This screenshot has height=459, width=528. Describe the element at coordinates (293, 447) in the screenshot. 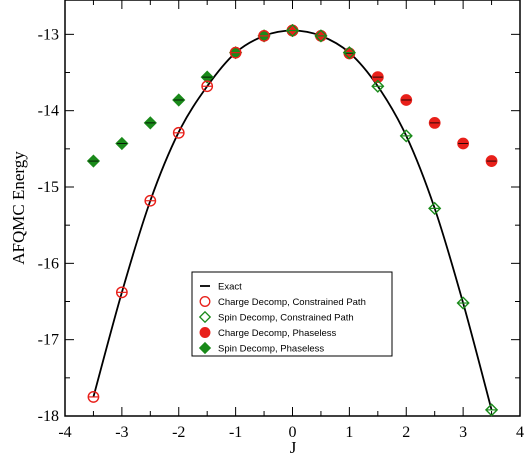

I see `x-axis-label: J` at that location.